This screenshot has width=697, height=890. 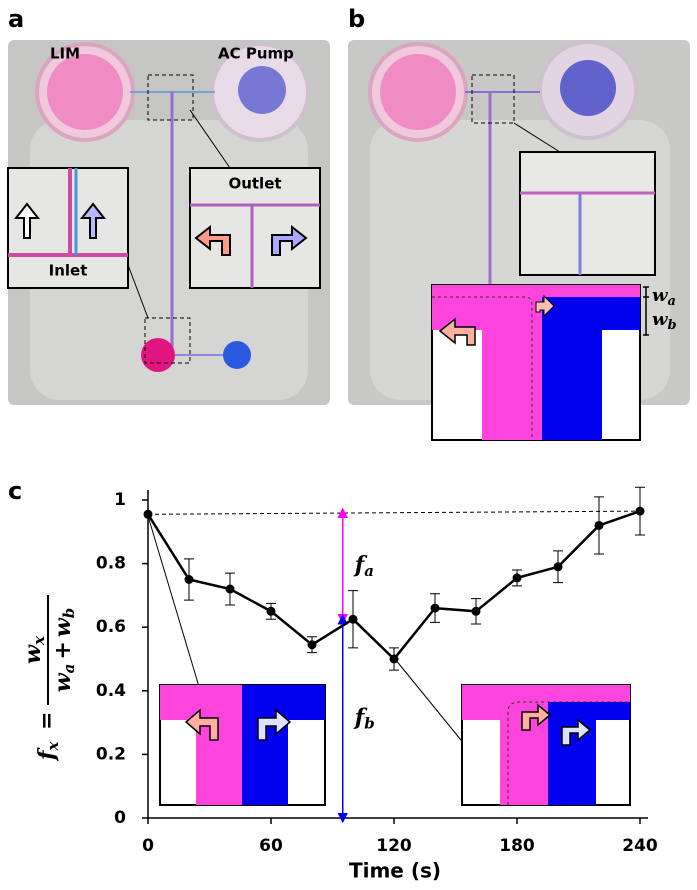 What do you see at coordinates (640, 846) in the screenshot?
I see `x-tick-label: 240` at bounding box center [640, 846].